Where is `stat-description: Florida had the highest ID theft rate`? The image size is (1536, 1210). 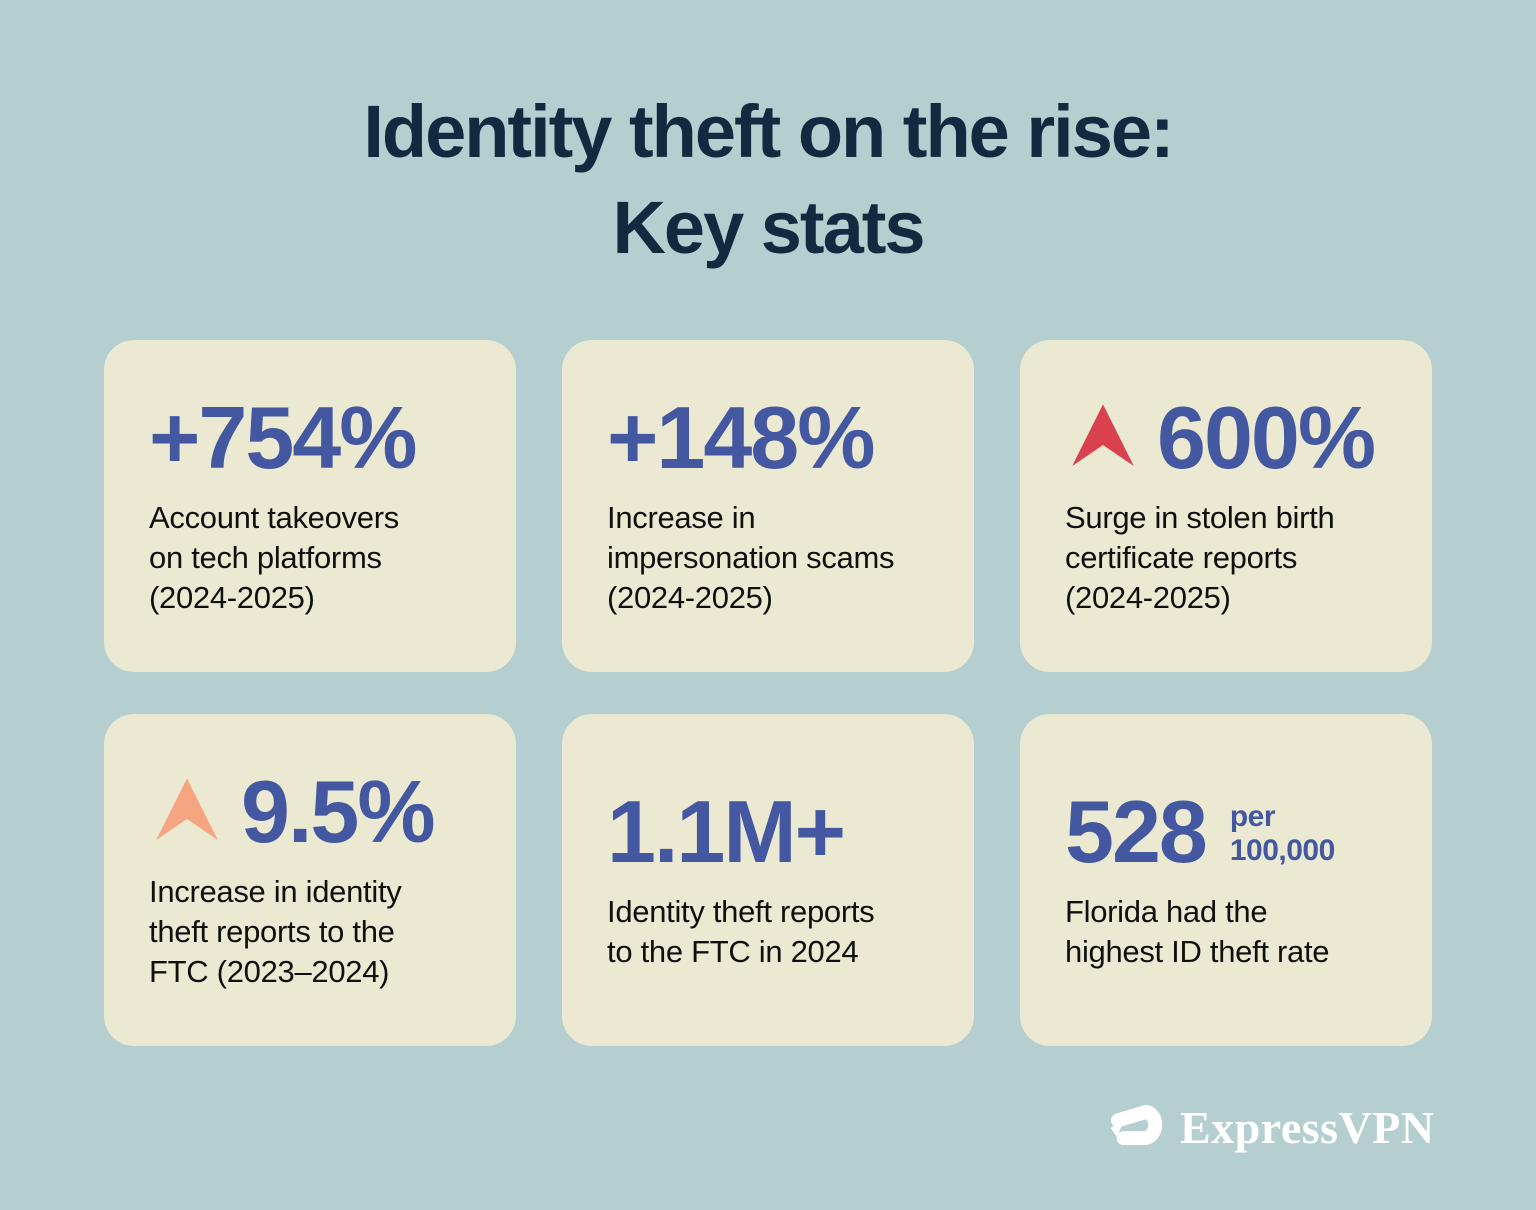
stat-description: Florida had the highest ID theft rate is located at coordinates (1197, 931).